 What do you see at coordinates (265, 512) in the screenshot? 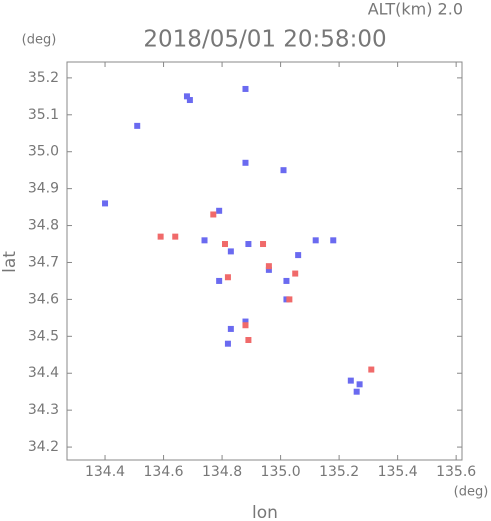
I see `x-axis-label: lon` at bounding box center [265, 512].